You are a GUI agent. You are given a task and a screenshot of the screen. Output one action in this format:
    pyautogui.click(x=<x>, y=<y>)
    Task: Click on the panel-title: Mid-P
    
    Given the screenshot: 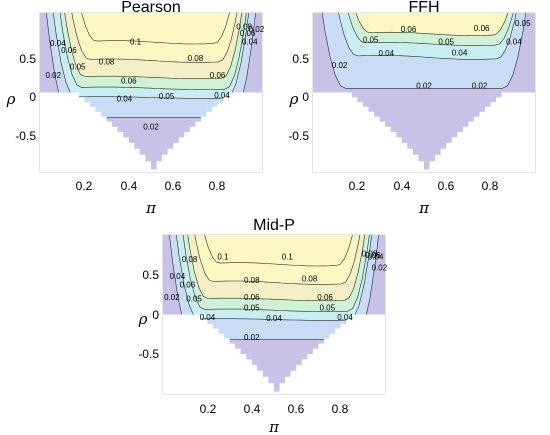 What is the action you would take?
    pyautogui.click(x=274, y=225)
    